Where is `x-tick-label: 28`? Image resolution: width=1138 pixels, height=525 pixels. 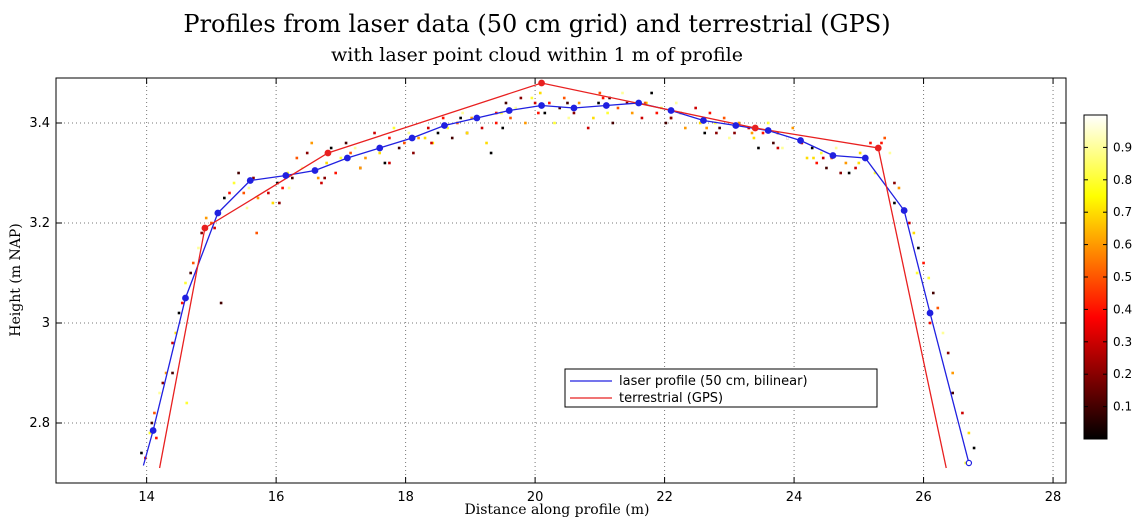
x-tick-label: 28 is located at coordinates (1053, 497).